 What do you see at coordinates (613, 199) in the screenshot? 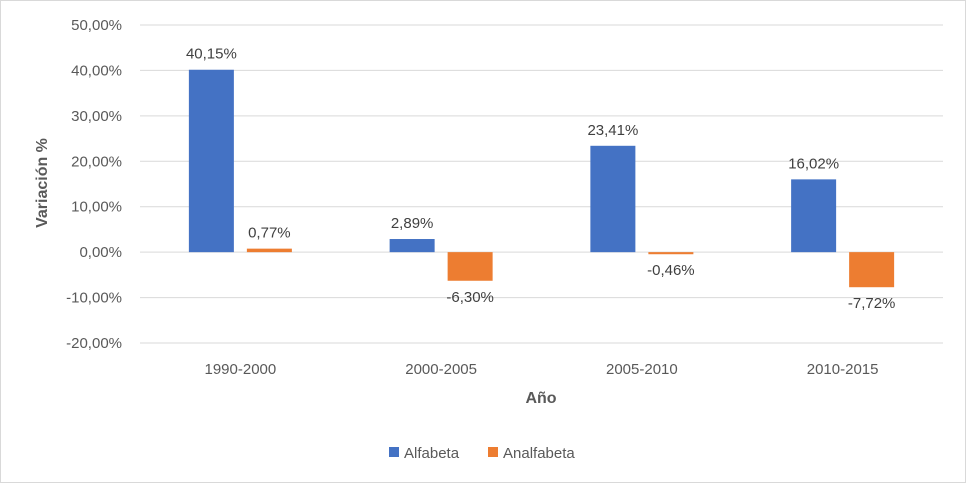
I see `bar-alfabeta-2005-2010` at bounding box center [613, 199].